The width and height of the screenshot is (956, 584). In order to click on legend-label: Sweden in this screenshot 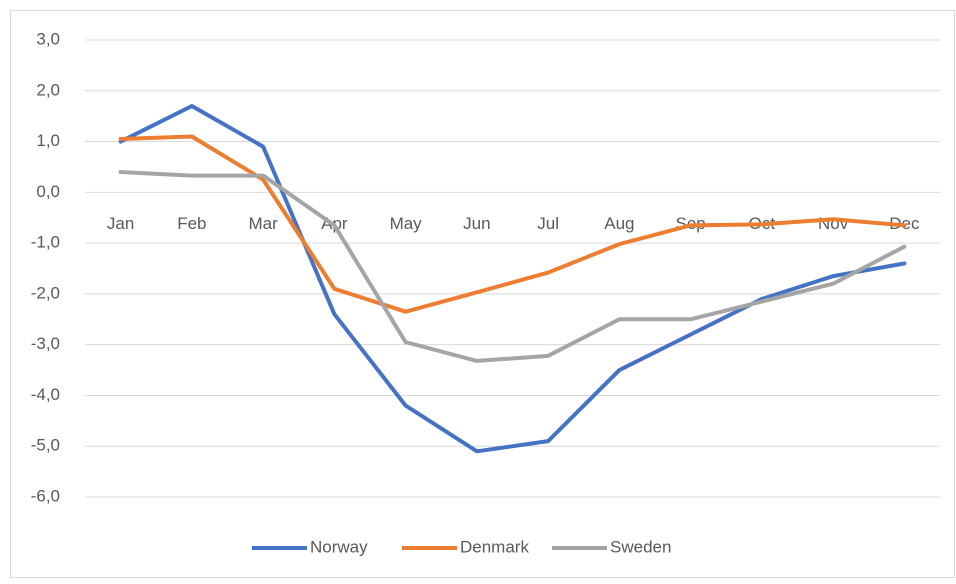, I will do `click(640, 546)`.